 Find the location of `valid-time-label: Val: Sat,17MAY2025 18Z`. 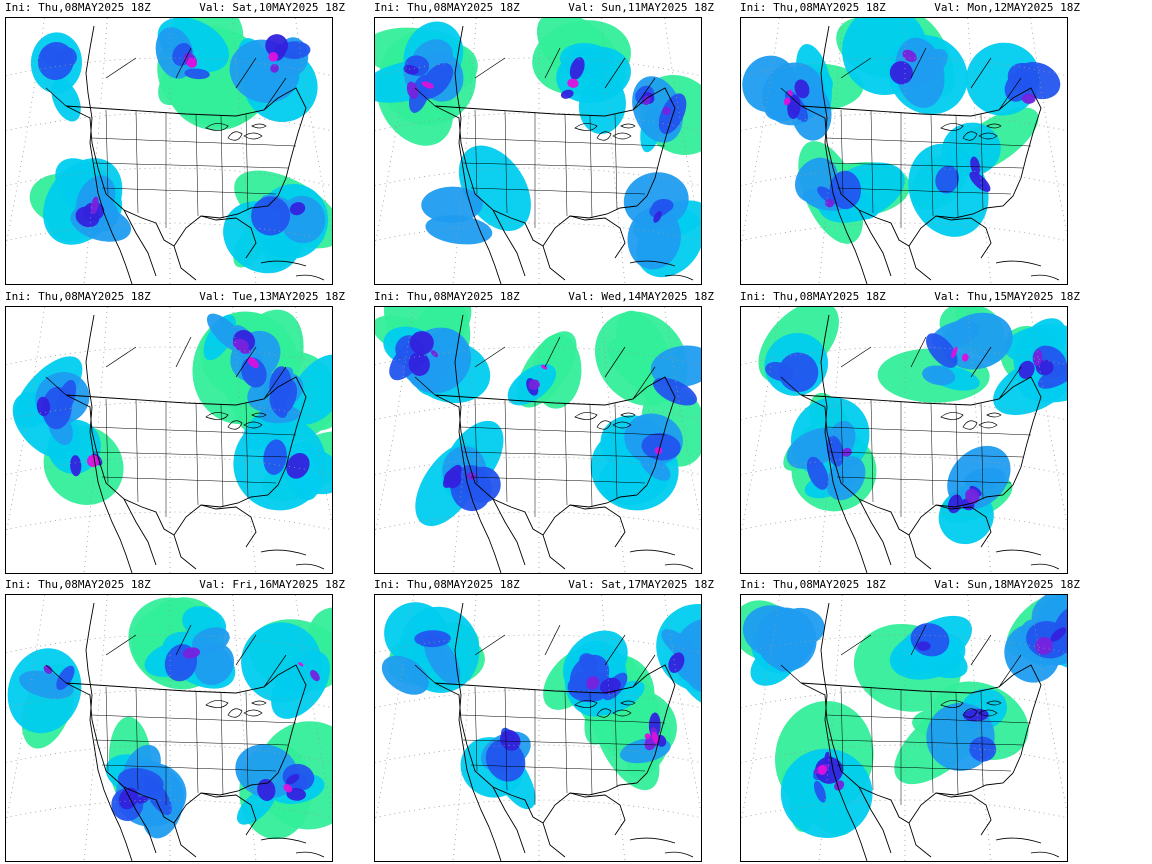

valid-time-label: Val: Sat,17MAY2025 18Z is located at coordinates (641, 584).